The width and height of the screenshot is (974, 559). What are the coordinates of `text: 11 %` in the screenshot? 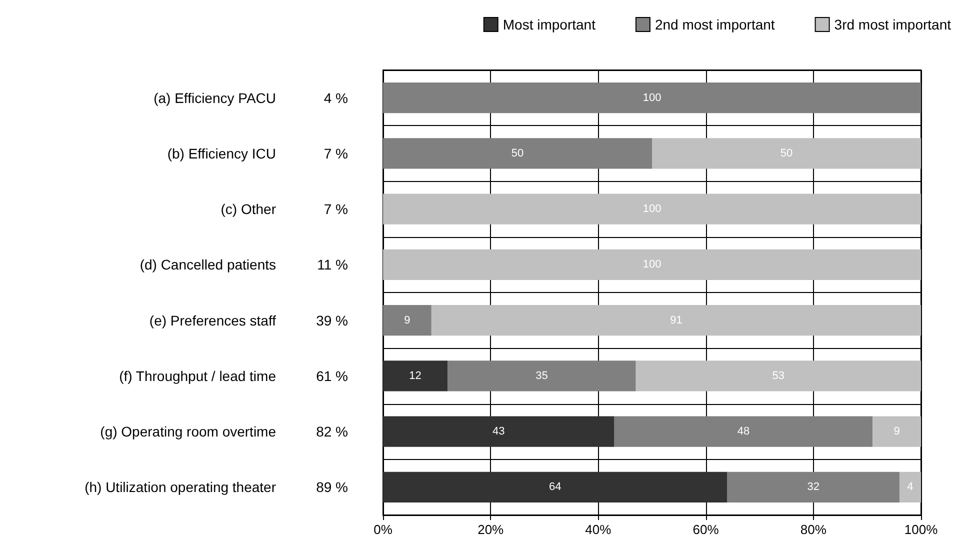 It's located at (332, 264).